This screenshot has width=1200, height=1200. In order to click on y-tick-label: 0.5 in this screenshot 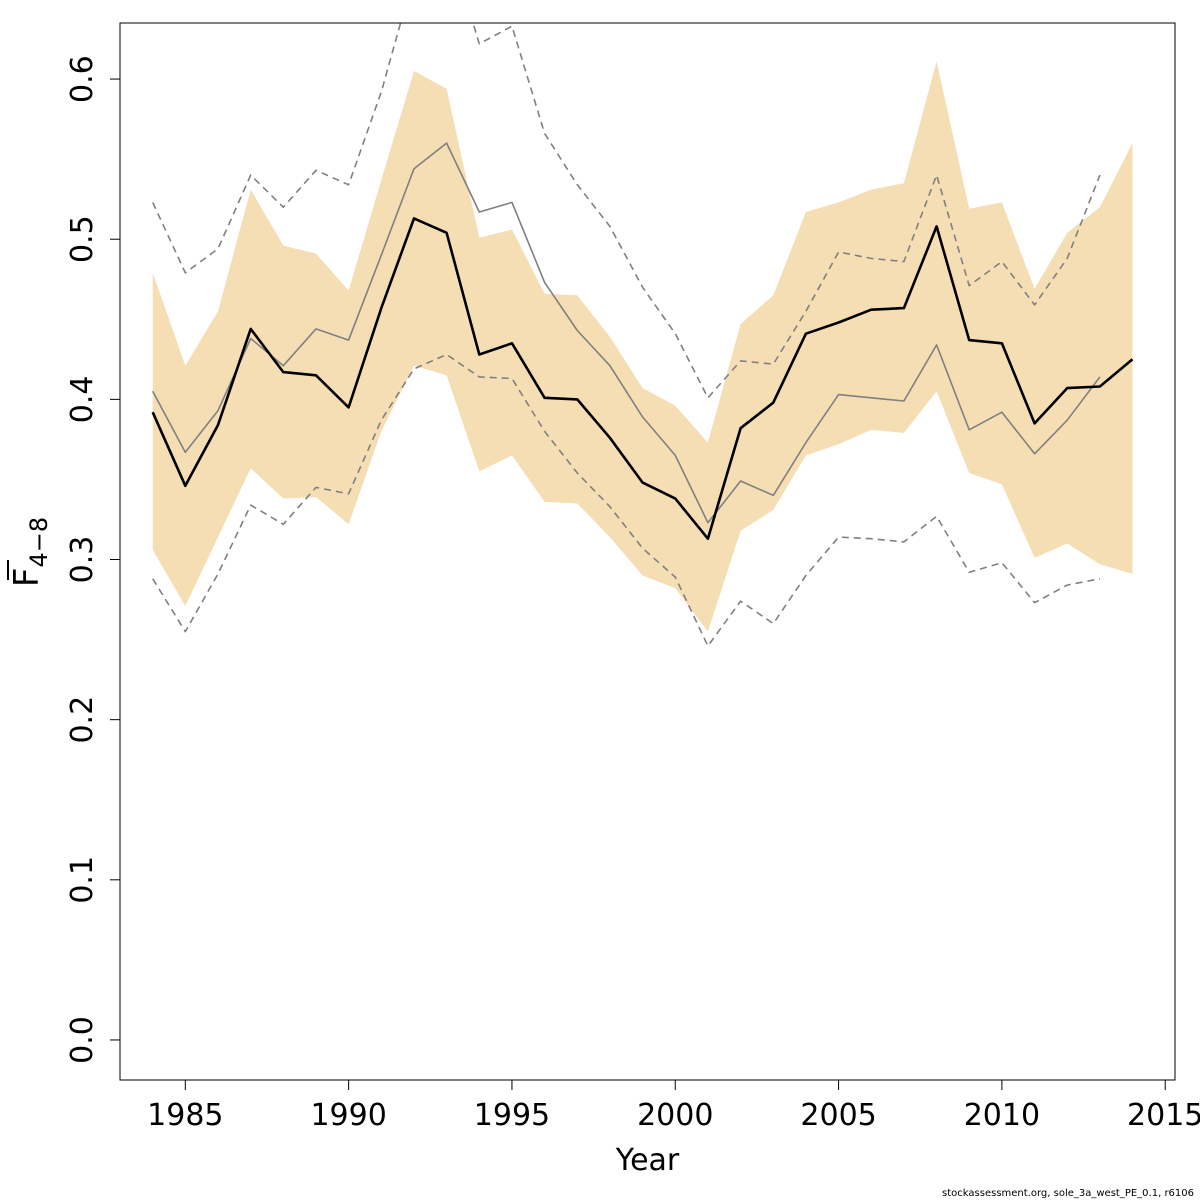, I will do `click(82, 239)`.